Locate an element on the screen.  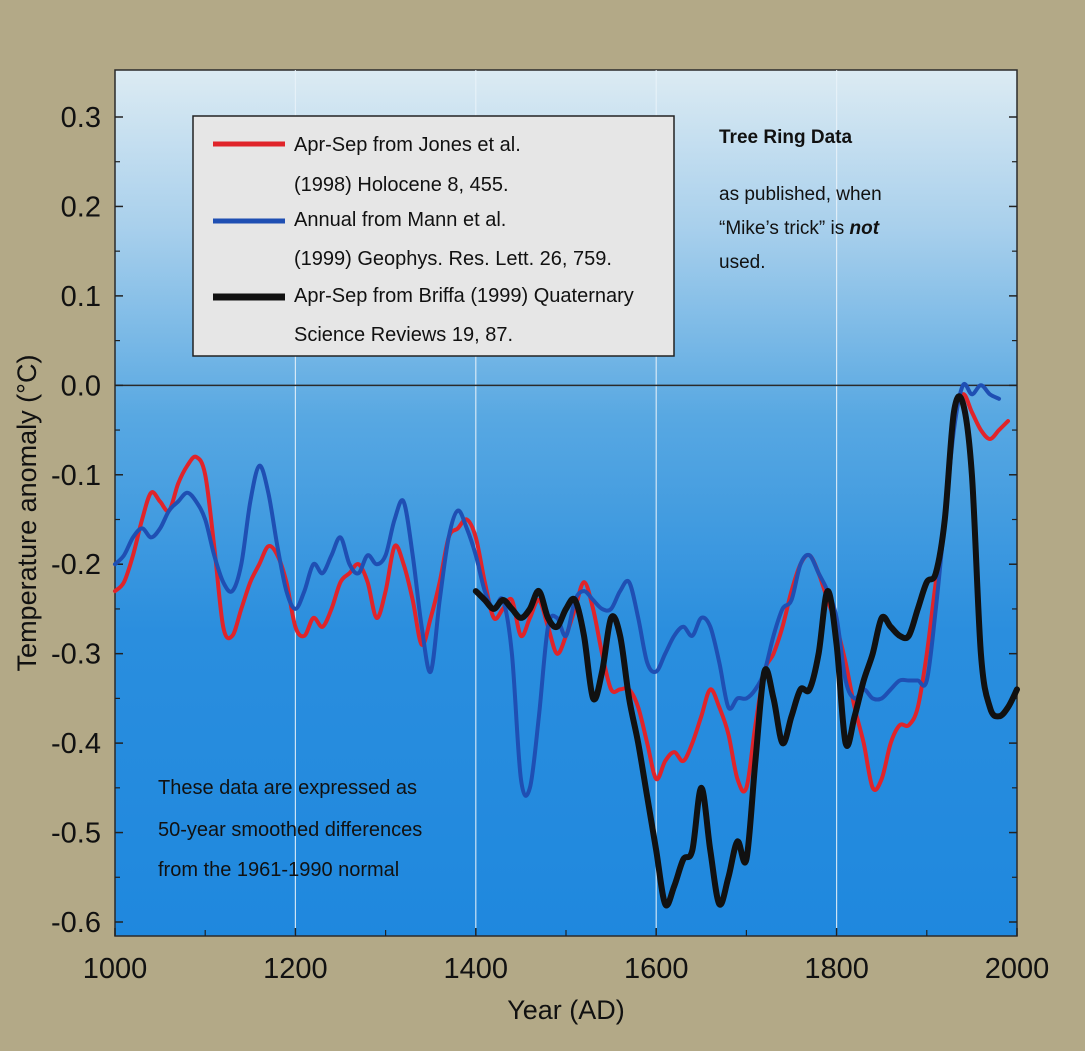
legend-box is located at coordinates (433, 236).